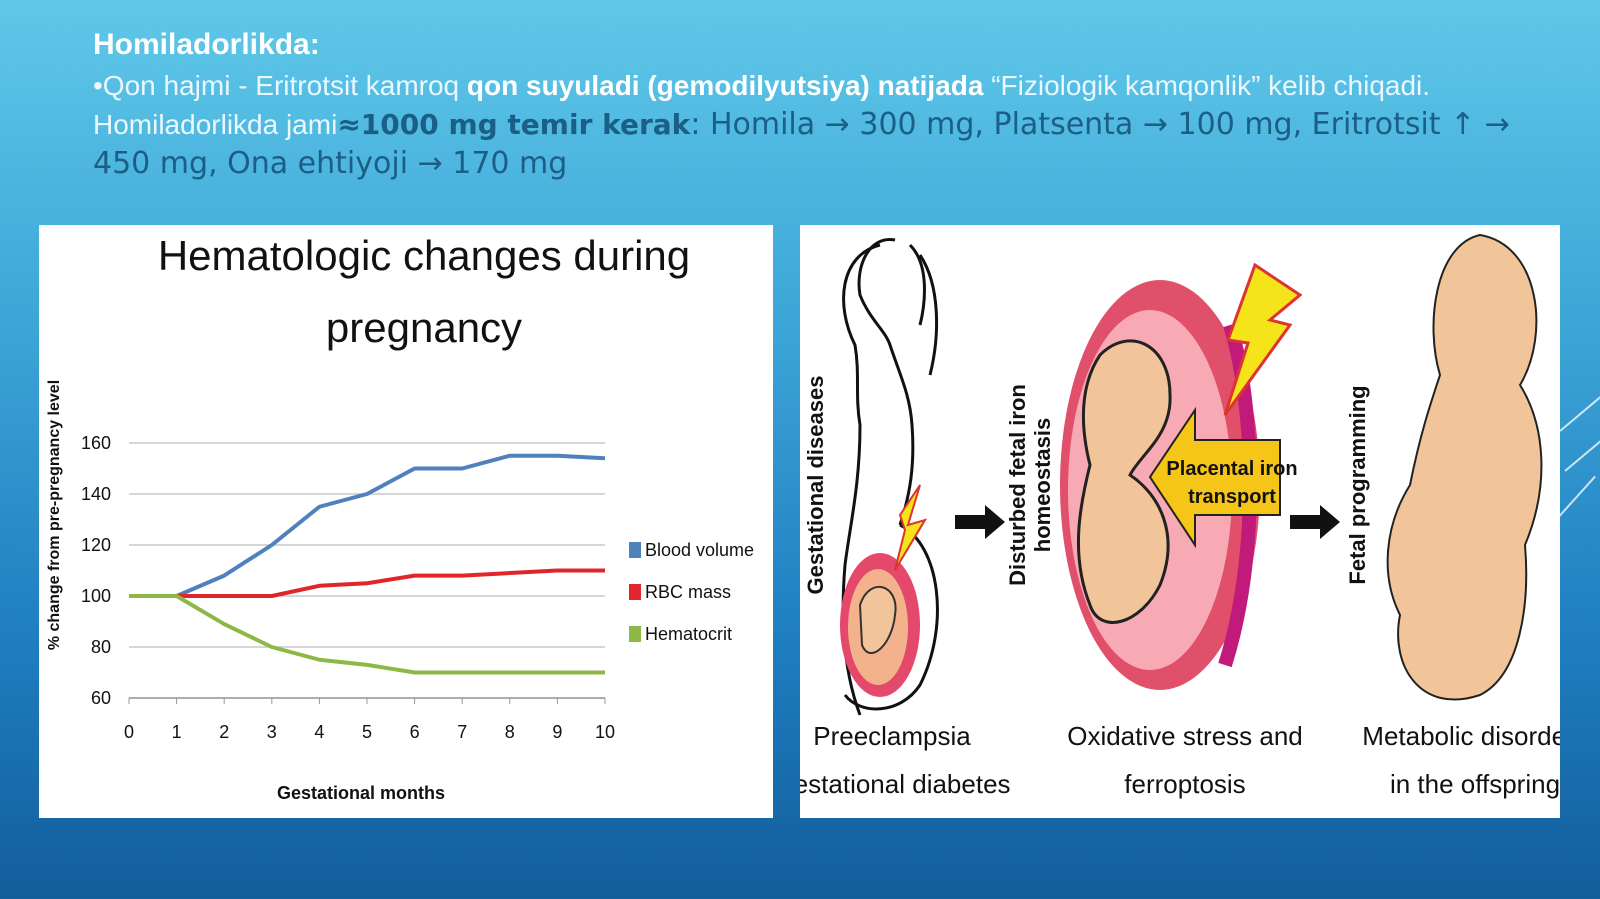 This screenshot has height=899, width=1600. Describe the element at coordinates (224, 732) in the screenshot. I see `x-tick-label: 2` at that location.